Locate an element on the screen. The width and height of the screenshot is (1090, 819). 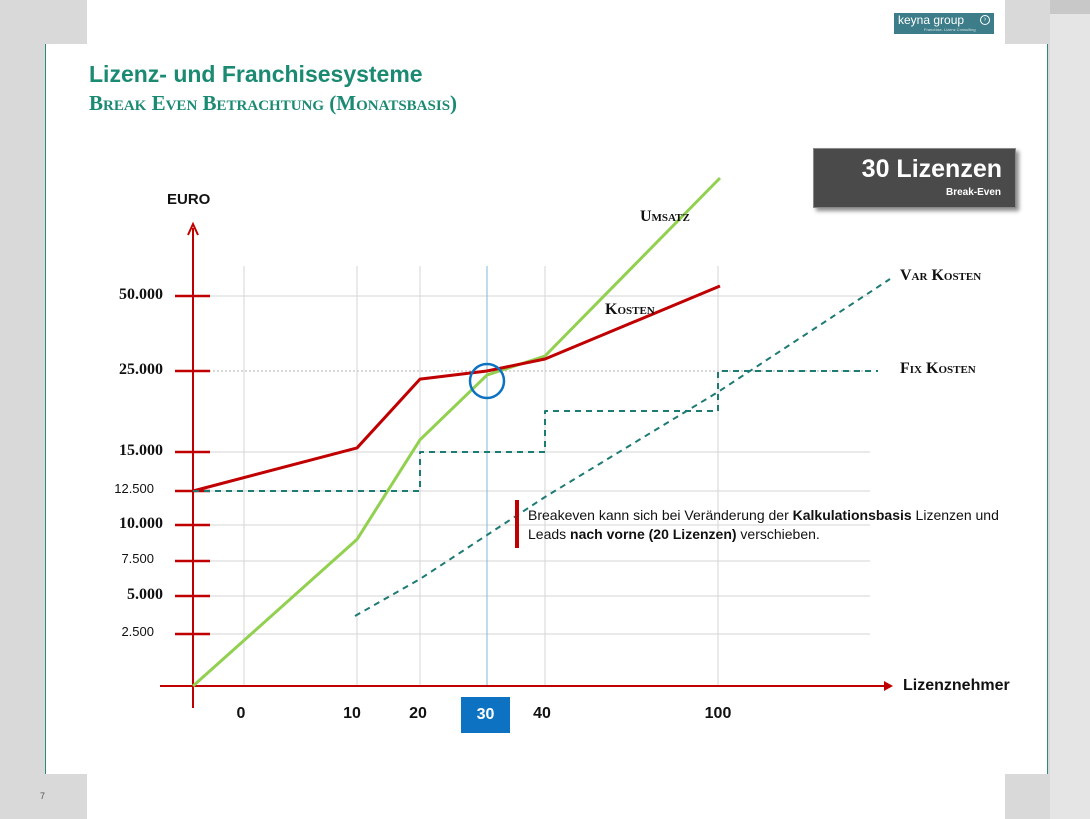
x-tick-label: 20 is located at coordinates (418, 713).